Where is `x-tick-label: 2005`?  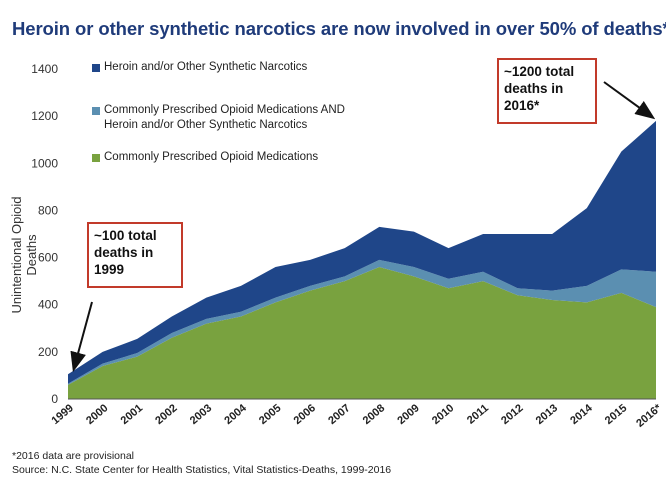 x-tick-label: 2005 is located at coordinates (270, 414).